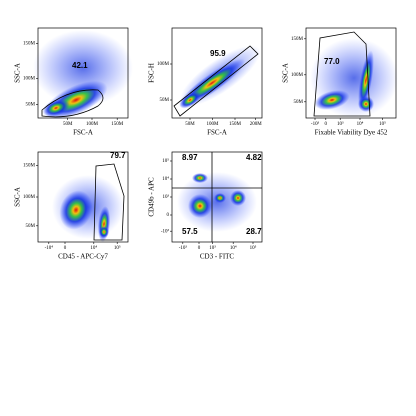 The width and height of the screenshot is (416, 416). Describe the element at coordinates (80, 65) in the screenshot. I see `gate-percentage: 42.1` at that location.